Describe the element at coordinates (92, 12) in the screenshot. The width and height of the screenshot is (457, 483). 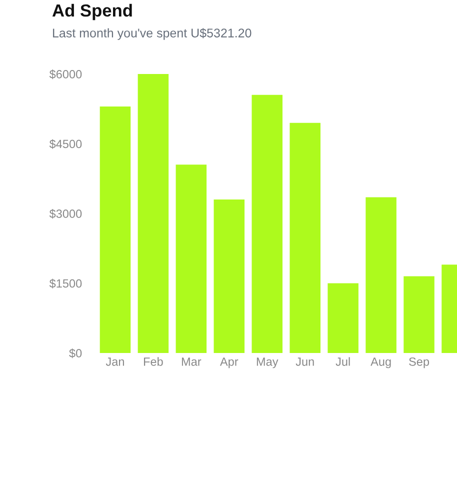
I see `chart-title: Ad Spend` at that location.